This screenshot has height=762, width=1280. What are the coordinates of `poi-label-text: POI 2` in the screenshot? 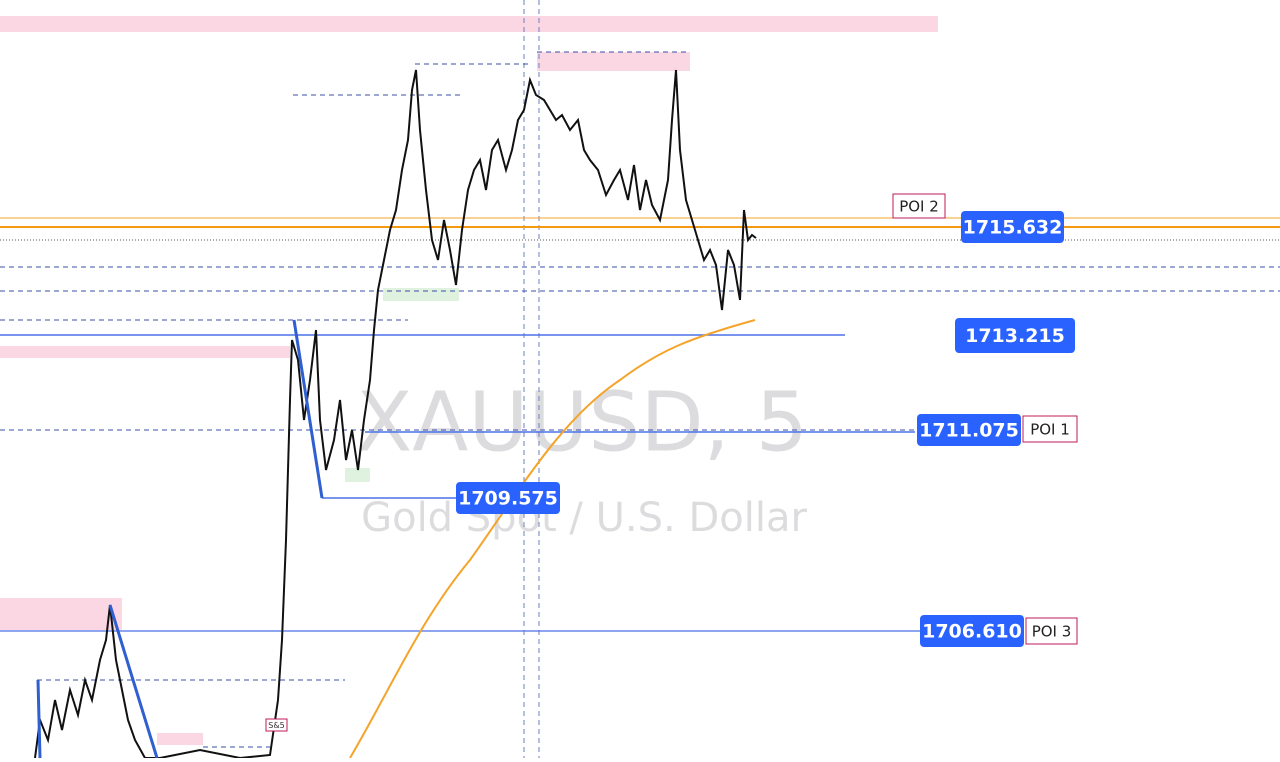 It's located at (919, 207).